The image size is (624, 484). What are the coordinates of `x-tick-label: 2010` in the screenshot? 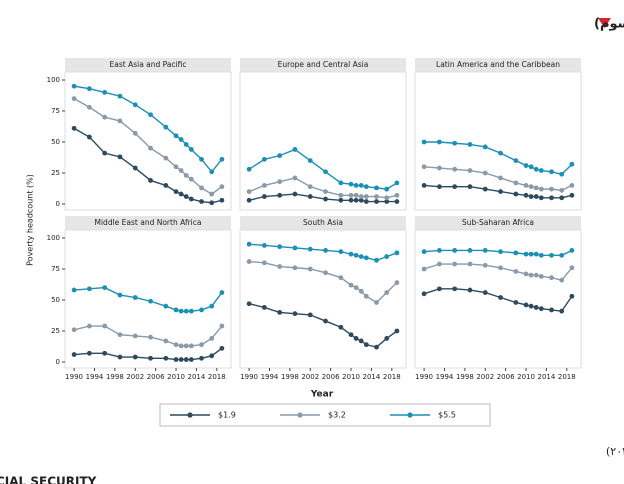 It's located at (176, 377).